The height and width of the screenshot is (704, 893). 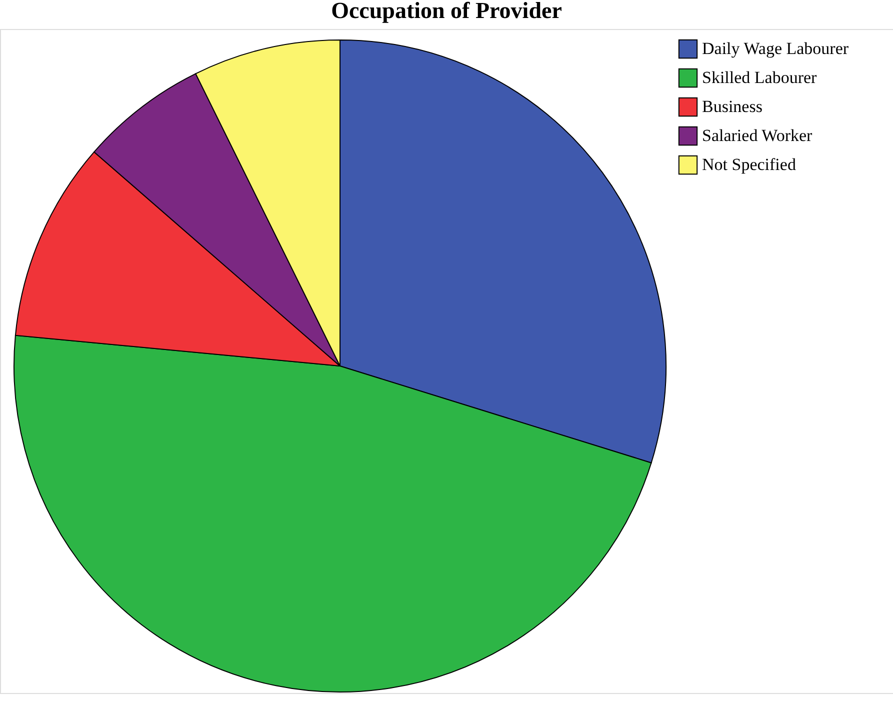 What do you see at coordinates (775, 48) in the screenshot?
I see `legend-label: Daily Wage Labourer` at bounding box center [775, 48].